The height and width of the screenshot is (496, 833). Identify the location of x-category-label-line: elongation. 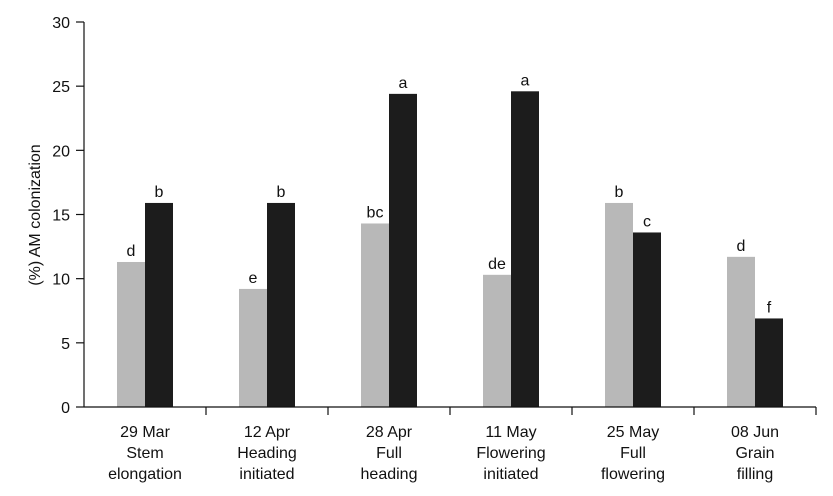
(145, 474).